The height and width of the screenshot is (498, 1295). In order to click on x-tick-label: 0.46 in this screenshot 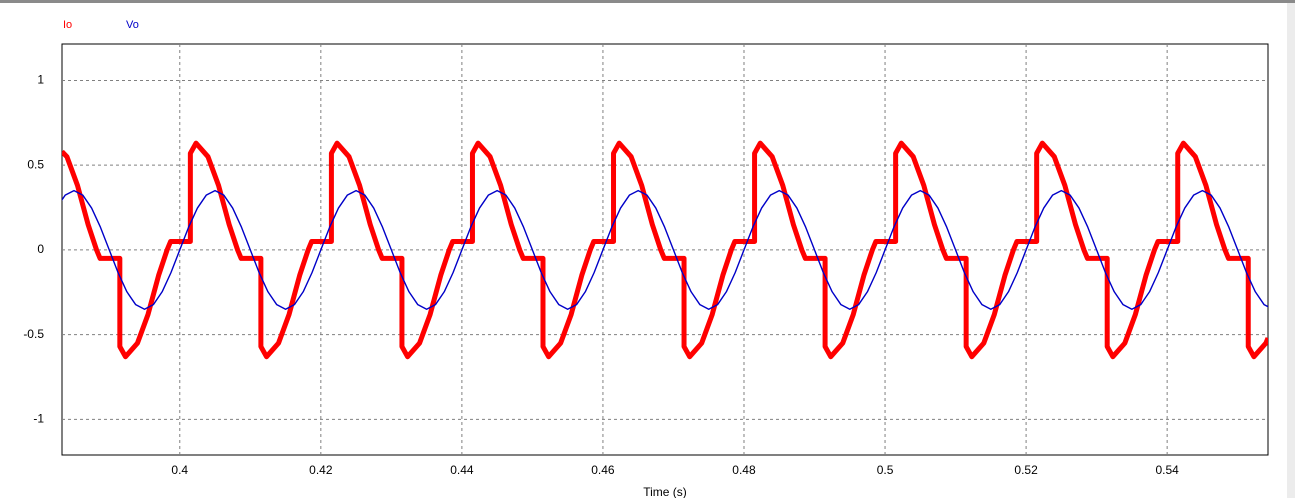, I will do `click(603, 470)`.